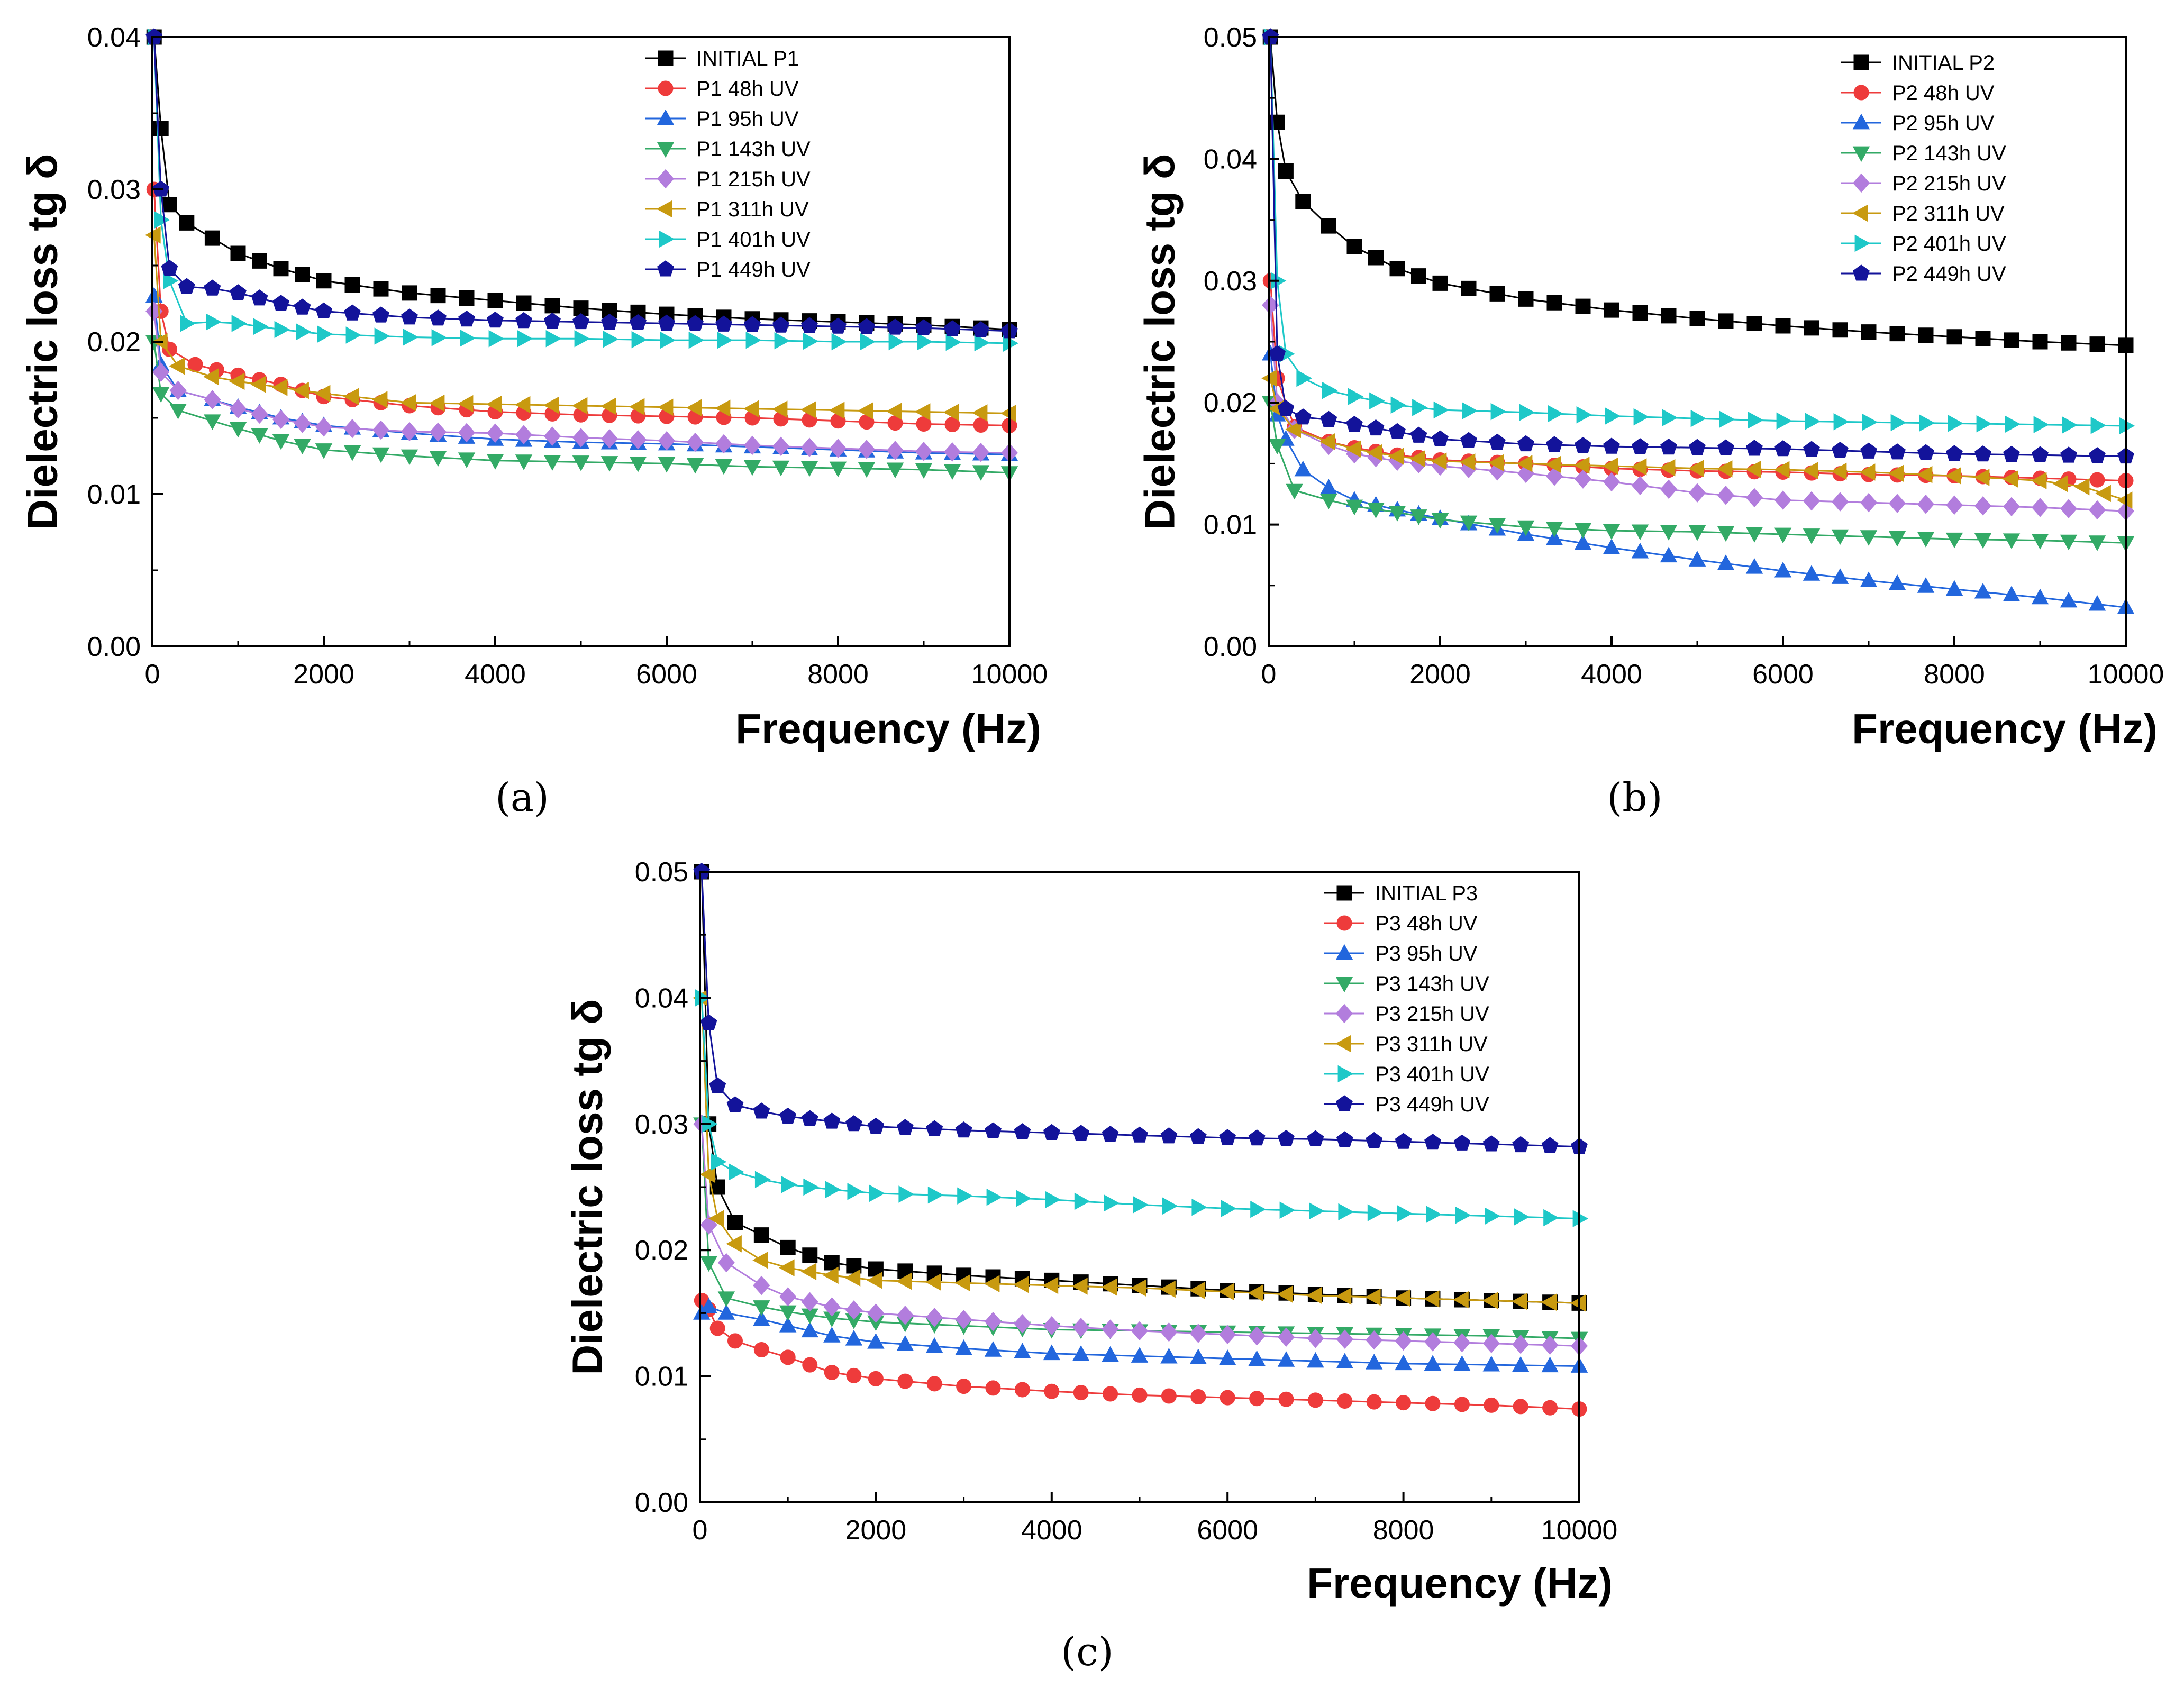 Image resolution: width=2184 pixels, height=1697 pixels. I want to click on plot-area, so click(1141, 1140).